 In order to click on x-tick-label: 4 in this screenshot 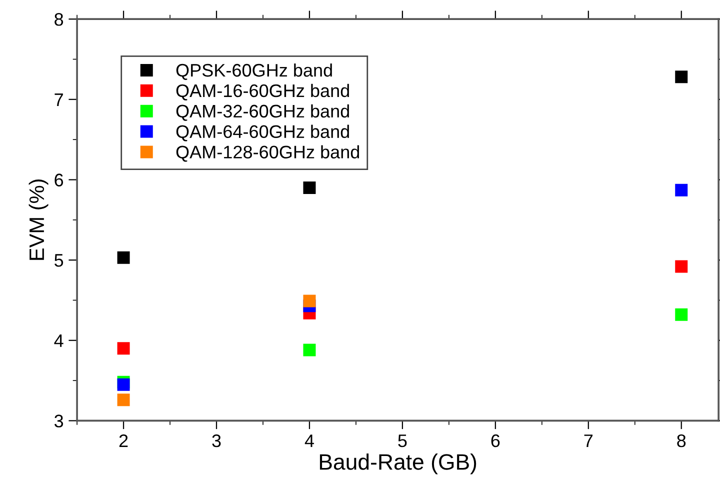, I will do `click(309, 440)`.